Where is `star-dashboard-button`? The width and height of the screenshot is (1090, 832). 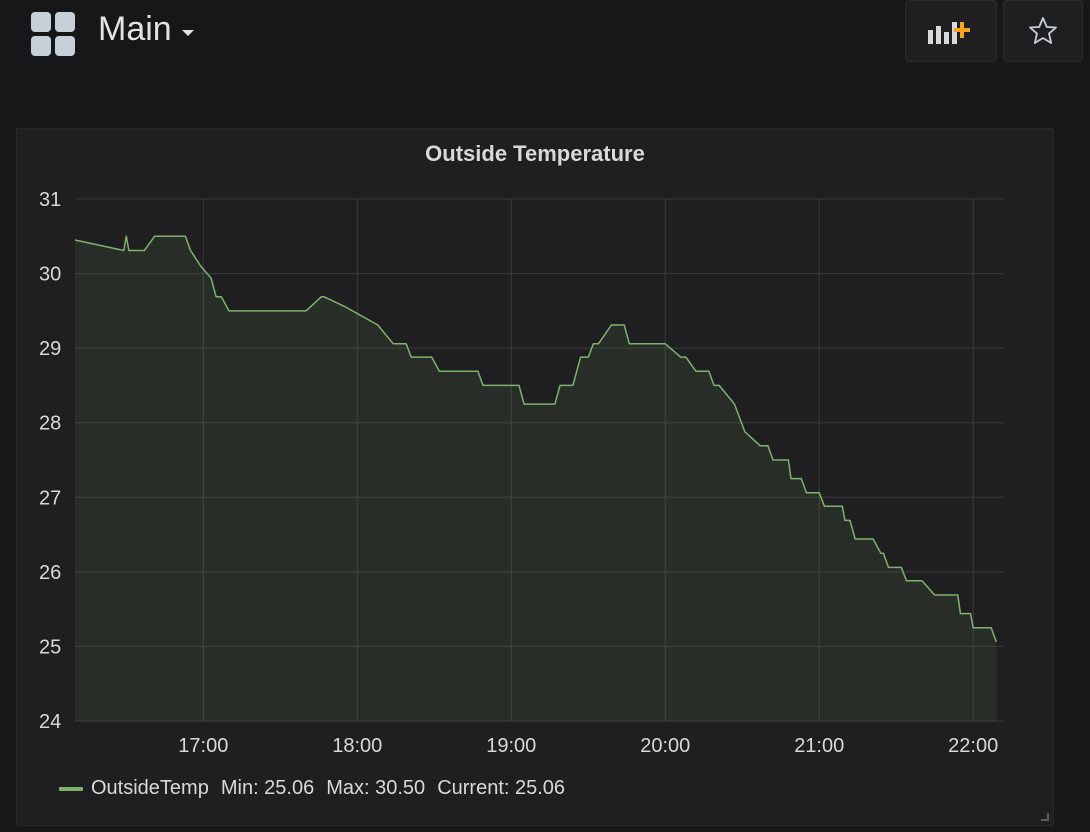
star-dashboard-button is located at coordinates (1043, 31).